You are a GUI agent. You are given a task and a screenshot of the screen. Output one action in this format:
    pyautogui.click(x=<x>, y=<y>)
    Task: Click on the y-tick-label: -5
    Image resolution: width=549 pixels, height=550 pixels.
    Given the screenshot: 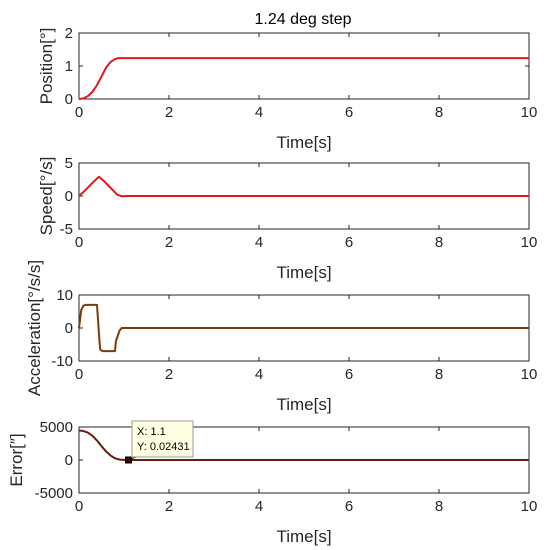 What is the action you would take?
    pyautogui.click(x=66, y=229)
    